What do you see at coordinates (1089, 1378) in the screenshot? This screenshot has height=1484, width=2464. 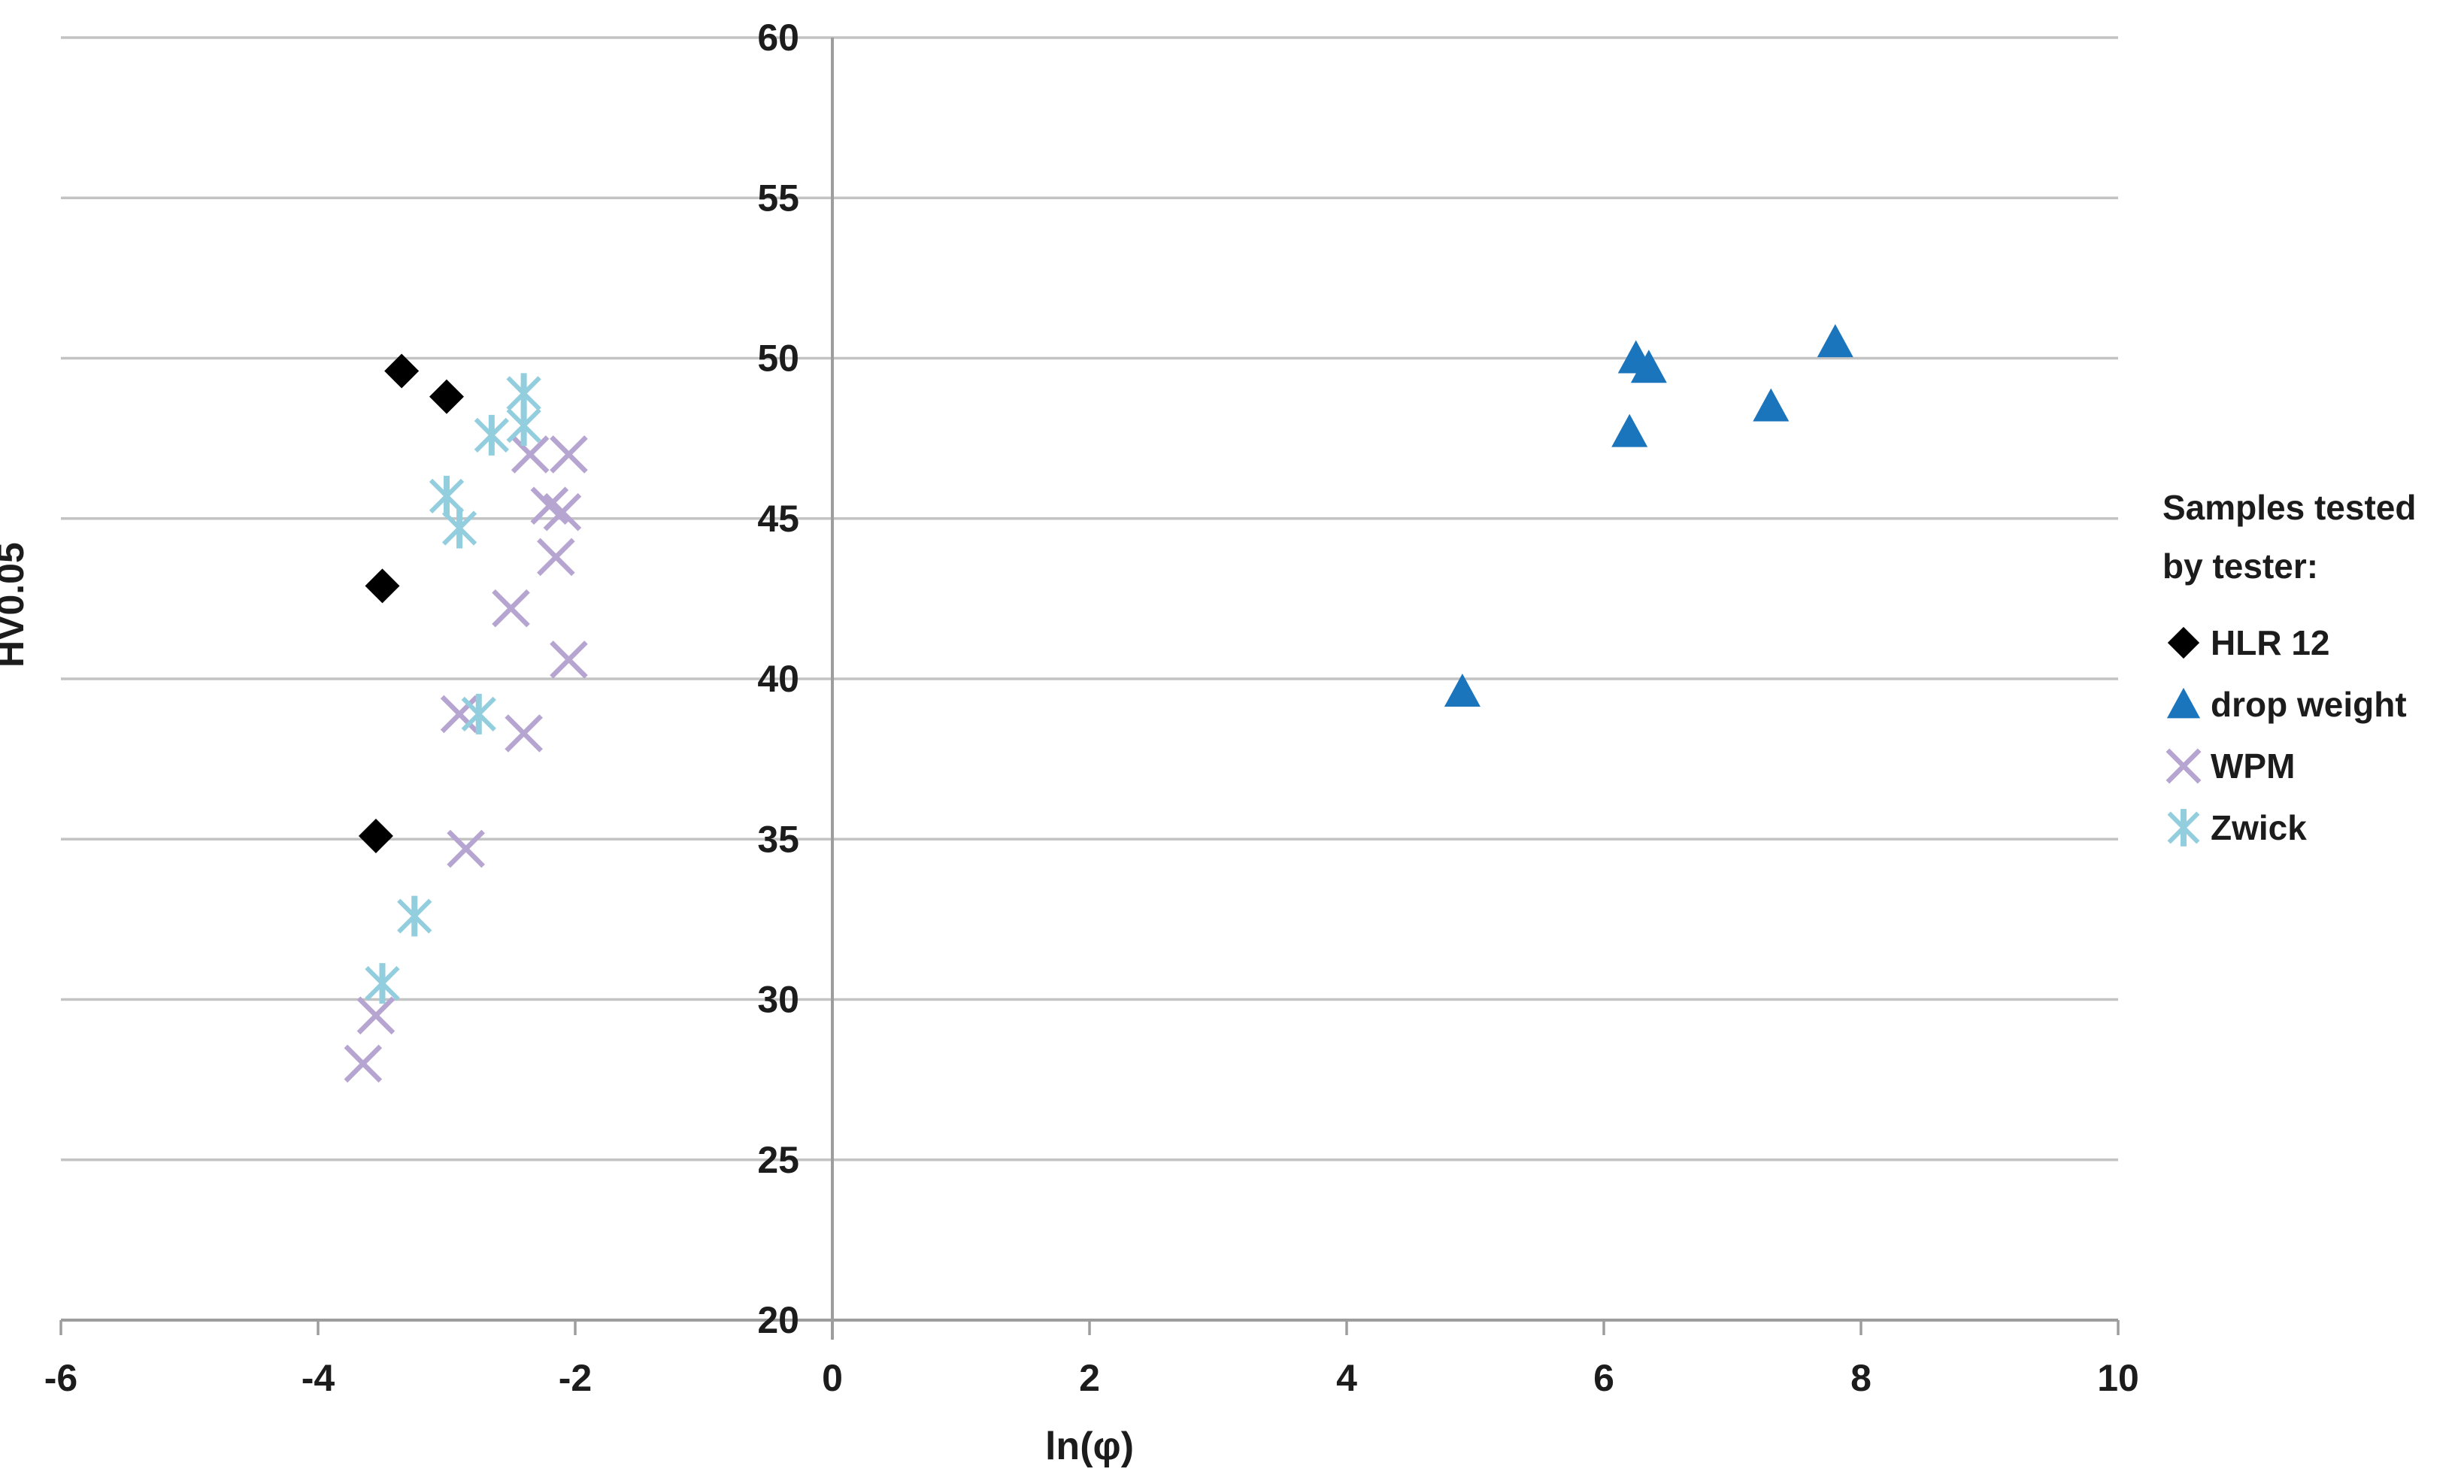 I see `x-tick-label: 2` at bounding box center [1089, 1378].